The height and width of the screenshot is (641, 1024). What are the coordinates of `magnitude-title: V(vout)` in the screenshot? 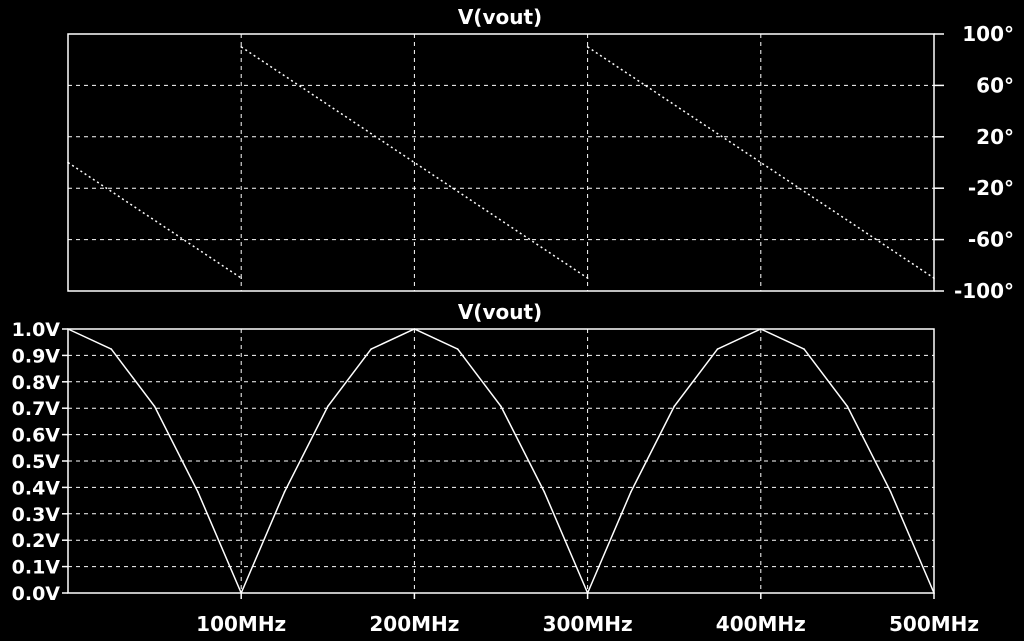 It's located at (500, 312).